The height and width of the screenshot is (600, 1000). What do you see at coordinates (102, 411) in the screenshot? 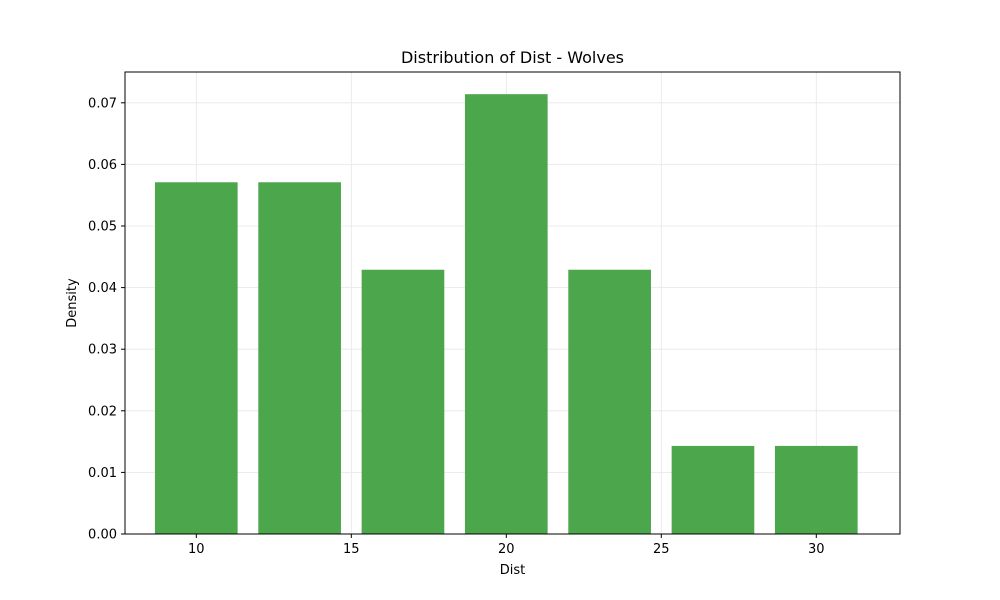
I see `y-tick-label: 0.02` at bounding box center [102, 411].